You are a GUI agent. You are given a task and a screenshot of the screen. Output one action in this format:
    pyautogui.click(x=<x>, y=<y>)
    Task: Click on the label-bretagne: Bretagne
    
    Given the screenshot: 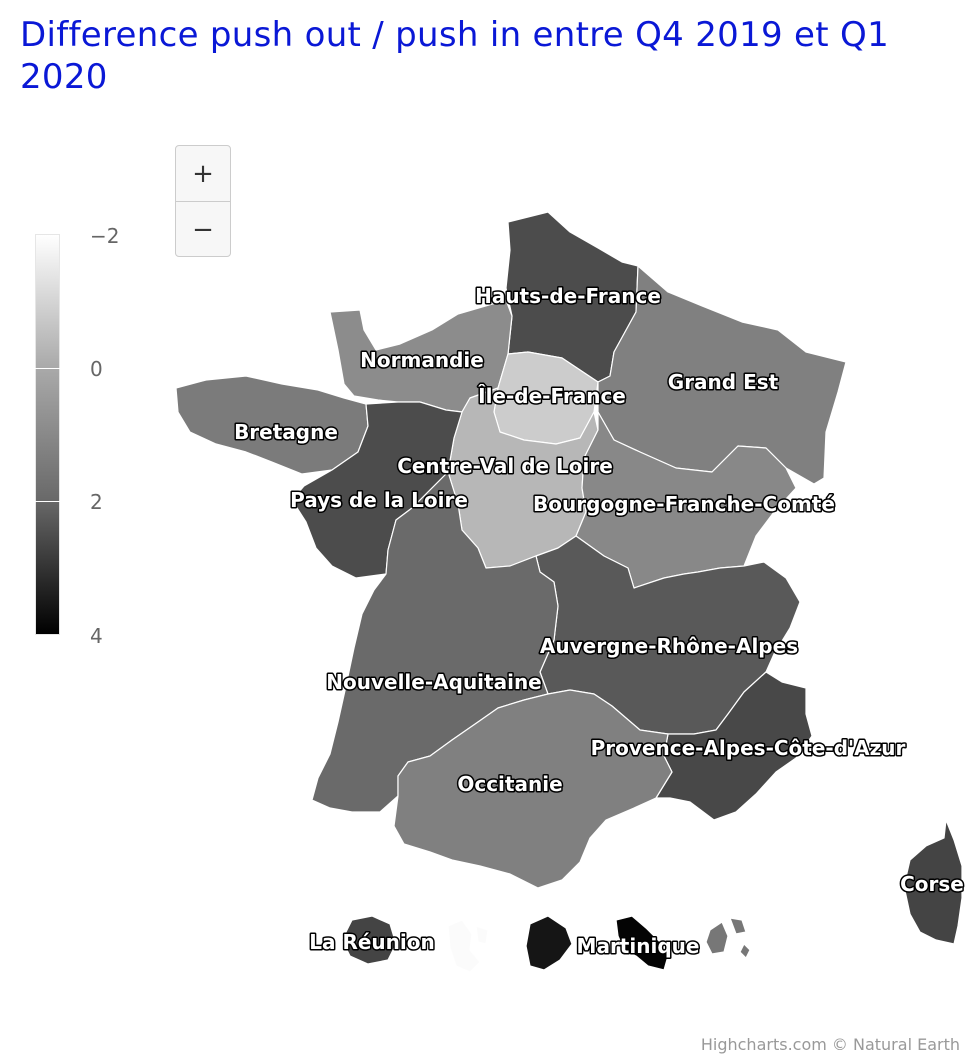 What is the action you would take?
    pyautogui.click(x=286, y=432)
    